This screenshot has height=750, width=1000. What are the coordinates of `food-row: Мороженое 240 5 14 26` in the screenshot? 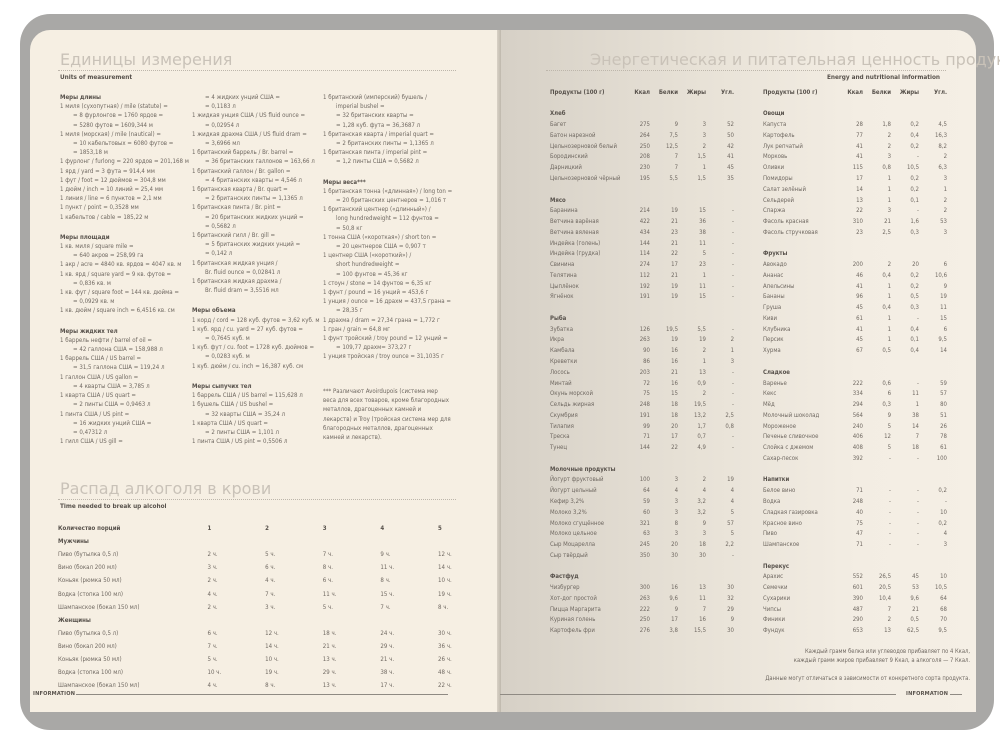 It's located at (855, 426).